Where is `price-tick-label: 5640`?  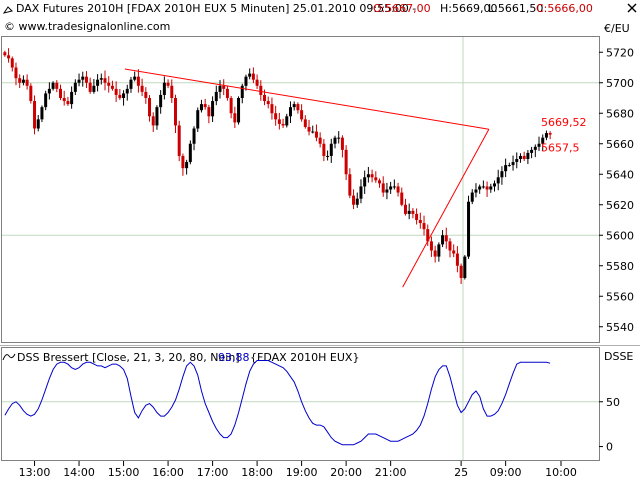 price-tick-label: 5640 is located at coordinates (620, 174).